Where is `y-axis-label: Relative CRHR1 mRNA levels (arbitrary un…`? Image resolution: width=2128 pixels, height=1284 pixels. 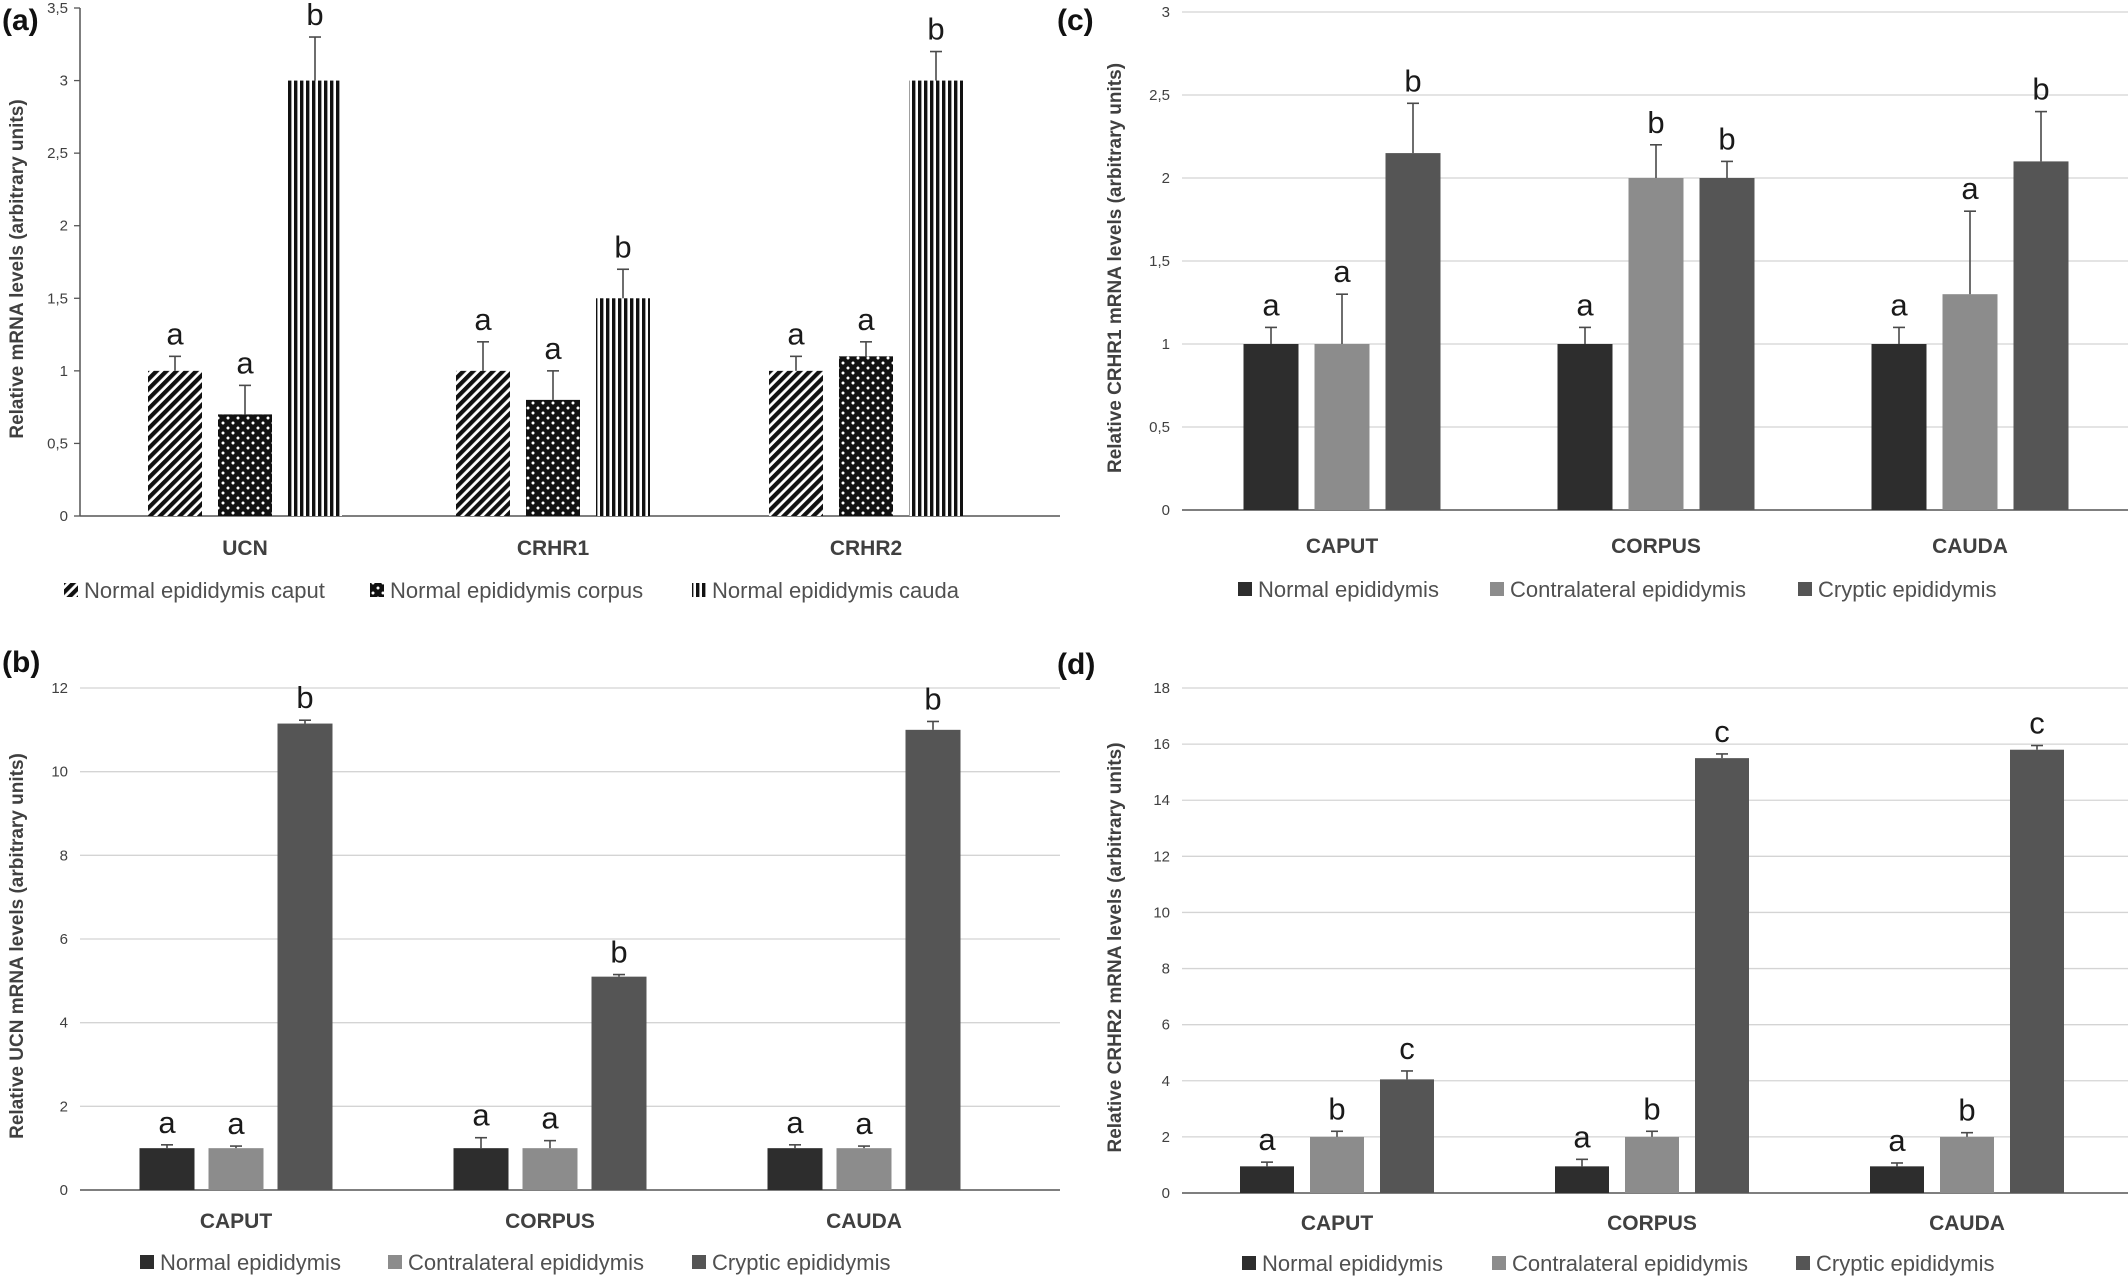 y-axis-label: Relative CRHR1 mRNA levels (arbitrary un… is located at coordinates (1115, 268).